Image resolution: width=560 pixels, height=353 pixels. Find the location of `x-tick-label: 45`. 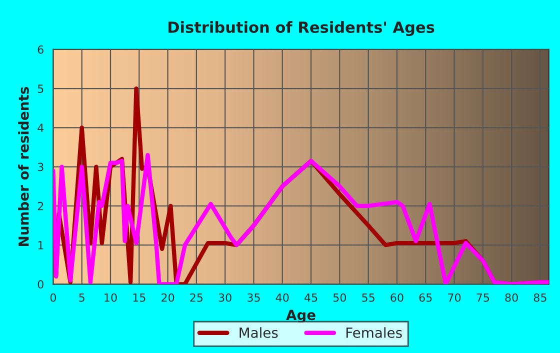

x-tick-label: 45 is located at coordinates (311, 298).